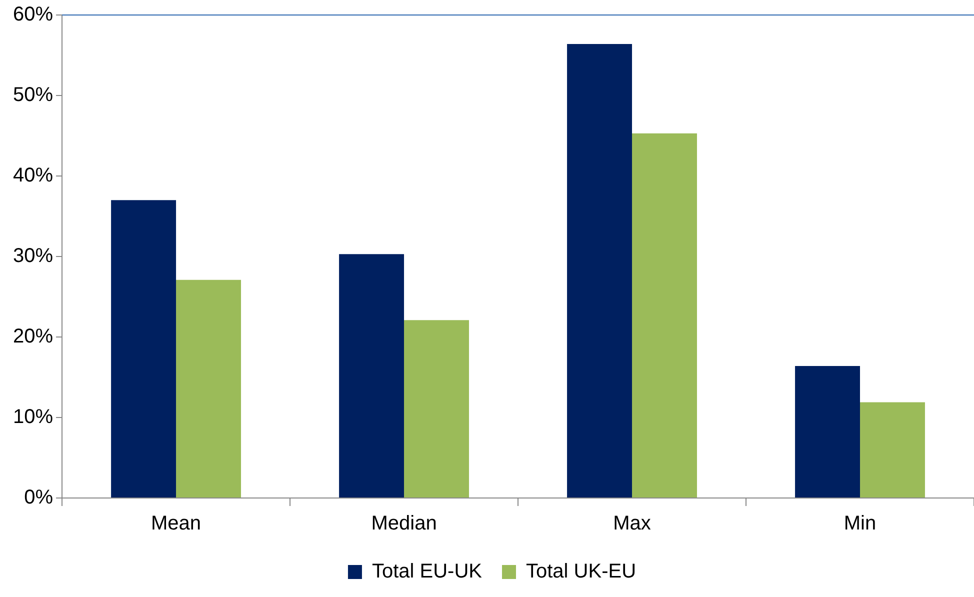  I want to click on legend-label: Total EU-UK, so click(427, 571).